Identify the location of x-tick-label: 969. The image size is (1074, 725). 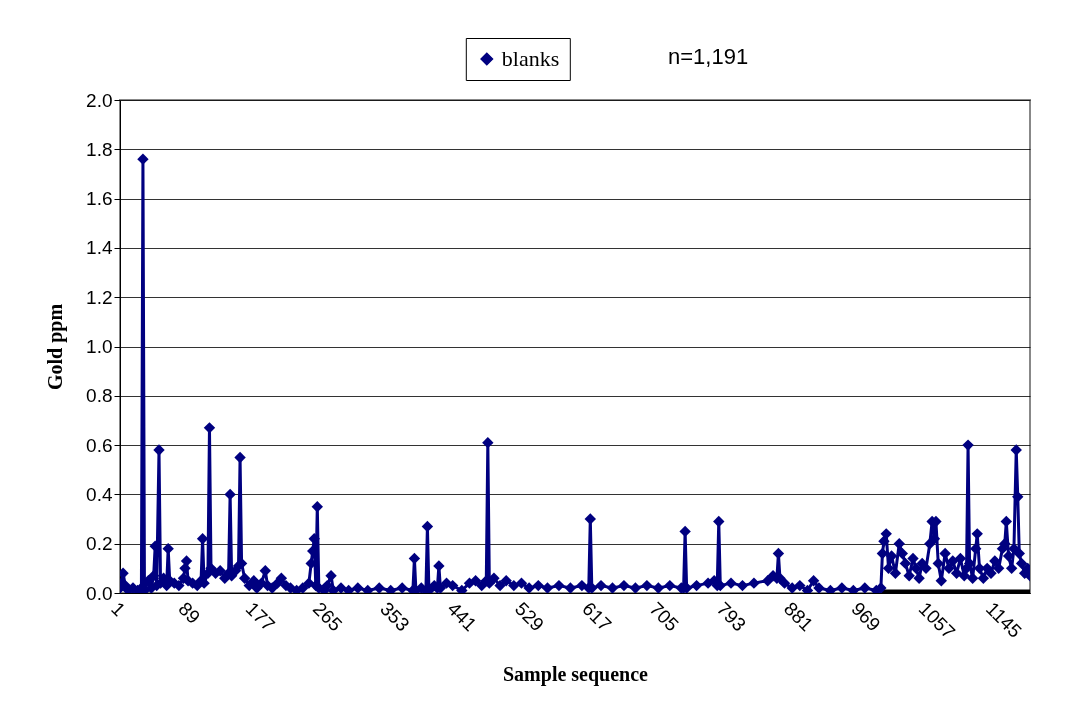
(866, 617).